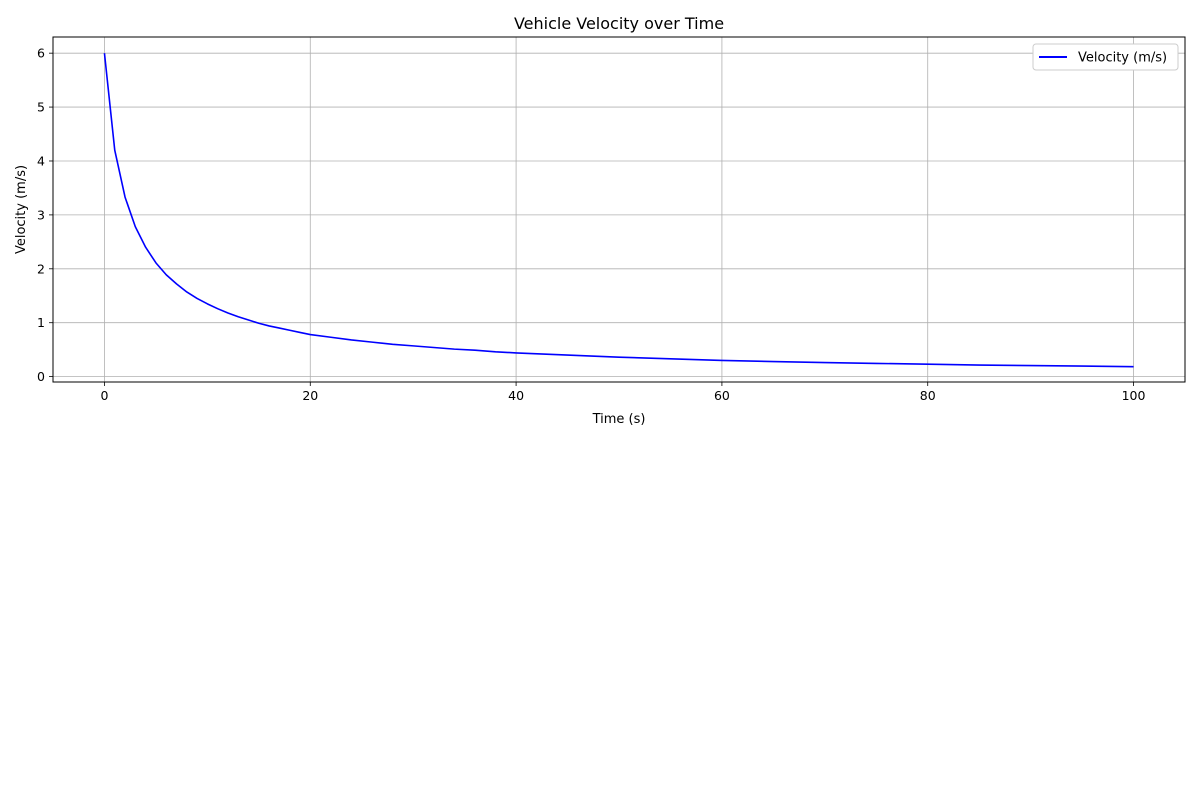  I want to click on y-tick-label: 4, so click(41, 160).